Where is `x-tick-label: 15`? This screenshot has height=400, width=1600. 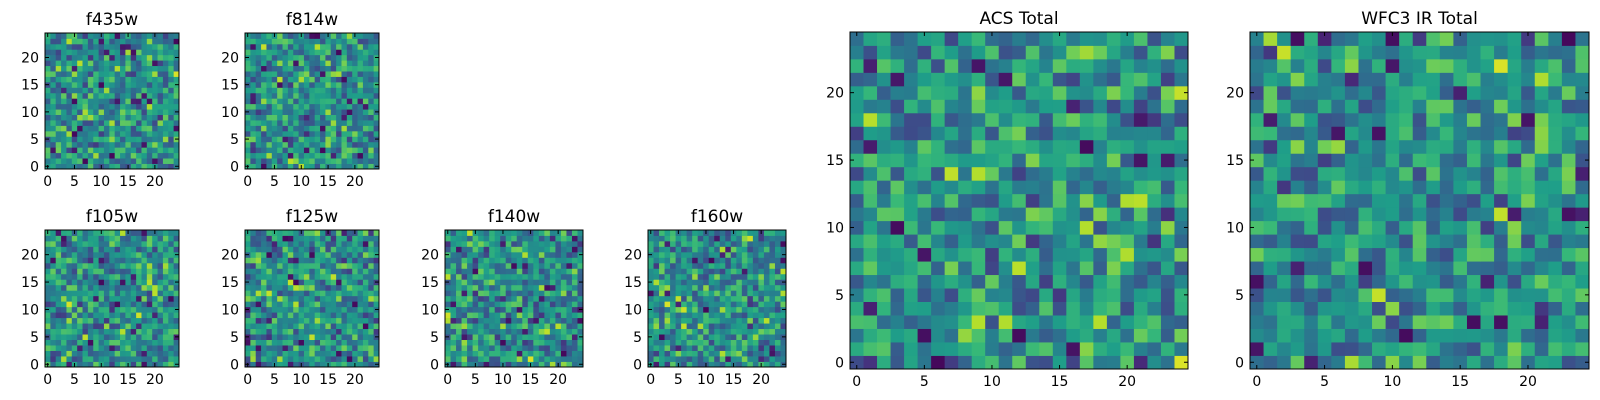 x-tick-label: 15 is located at coordinates (328, 380).